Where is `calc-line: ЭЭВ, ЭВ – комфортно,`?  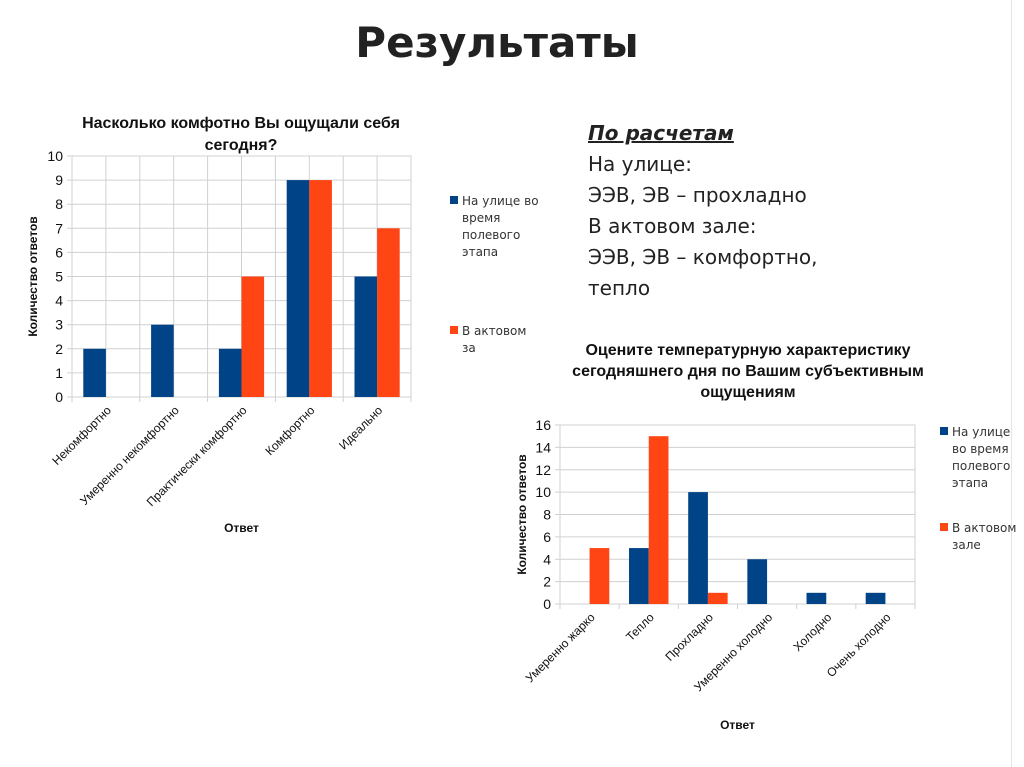 calc-line: ЭЭВ, ЭВ – комфортно, is located at coordinates (703, 257).